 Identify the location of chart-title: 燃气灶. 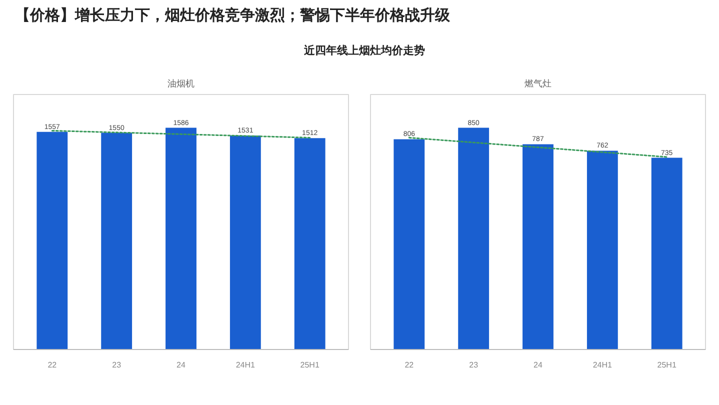
(538, 84).